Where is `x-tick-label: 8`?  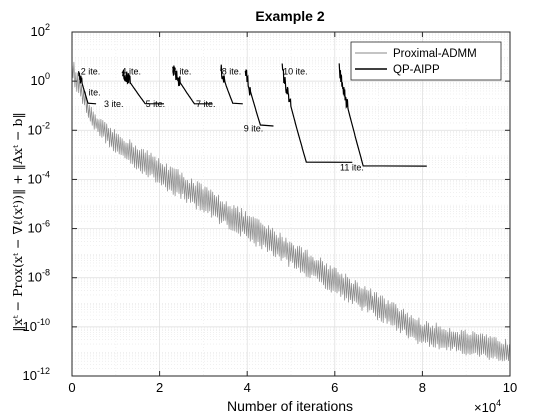
x-tick-label: 8 is located at coordinates (422, 387).